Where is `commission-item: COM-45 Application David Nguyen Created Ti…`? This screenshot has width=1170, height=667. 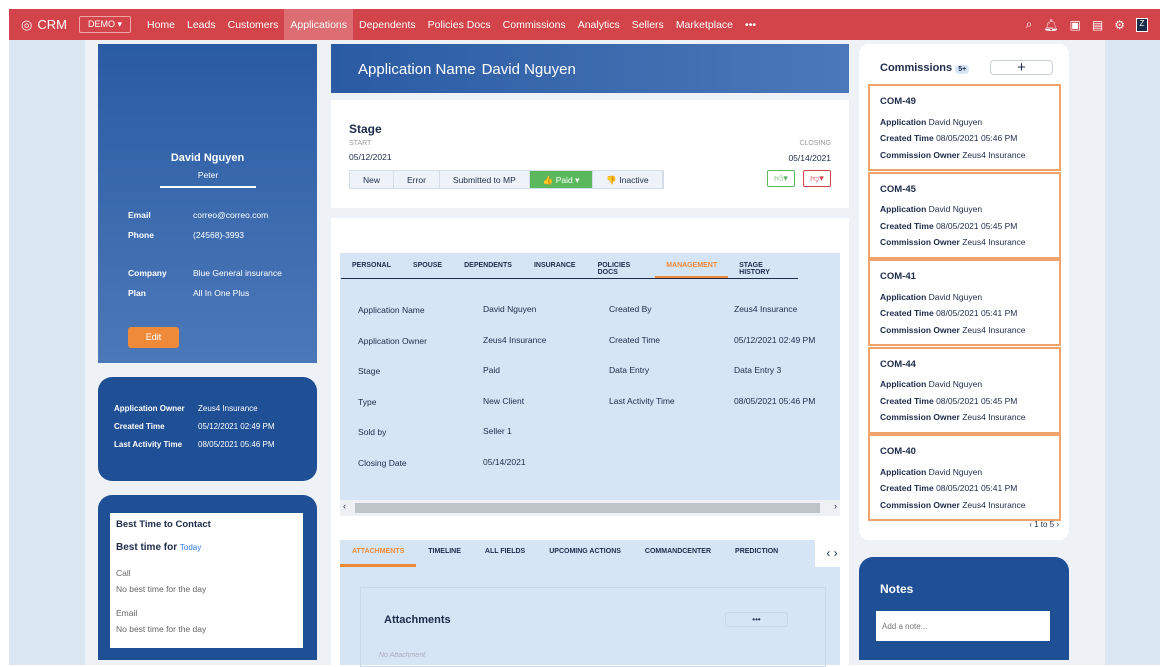 commission-item: COM-45 Application David Nguyen Created Ti… is located at coordinates (964, 215).